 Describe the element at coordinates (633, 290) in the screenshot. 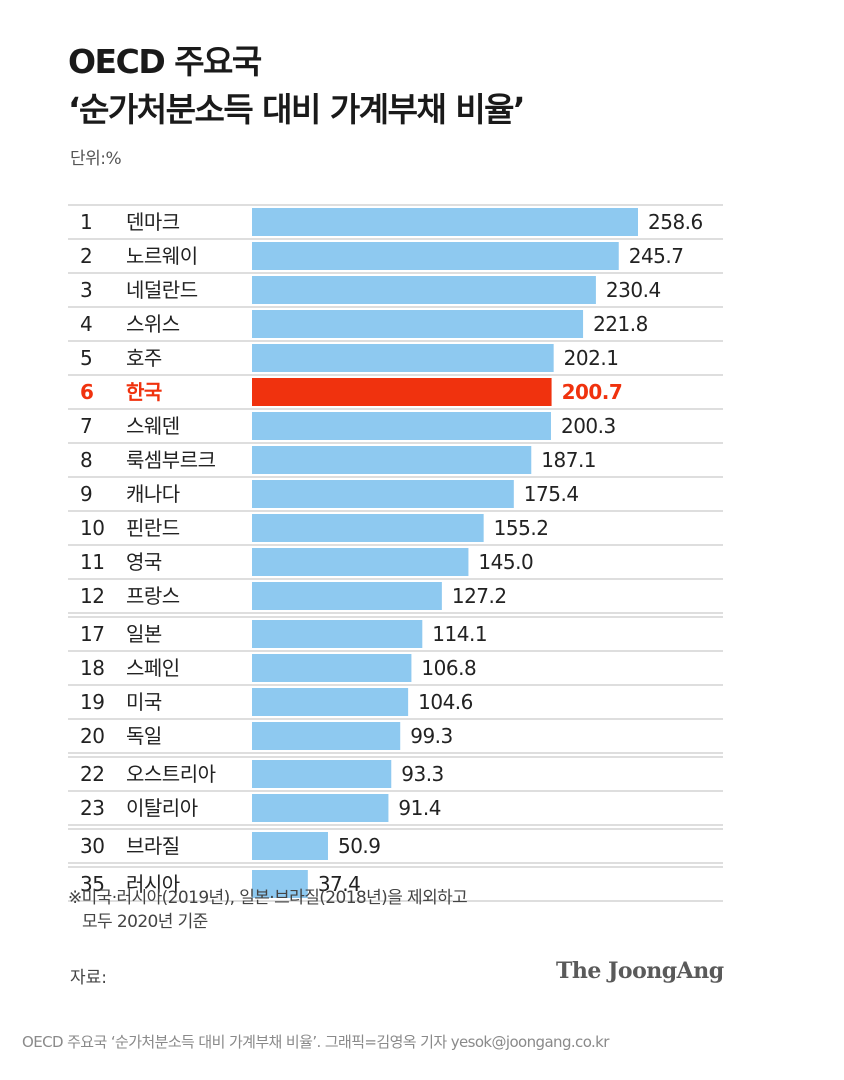

I see `value-label: 230.4` at that location.